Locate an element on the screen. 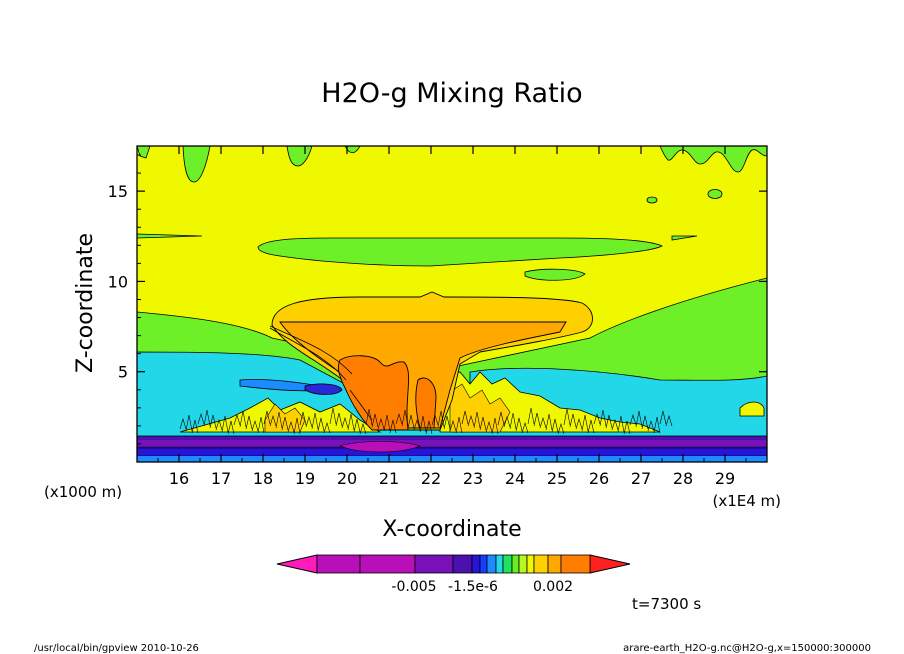 The height and width of the screenshot is (654, 904). x-tick-label: 16 is located at coordinates (179, 478).